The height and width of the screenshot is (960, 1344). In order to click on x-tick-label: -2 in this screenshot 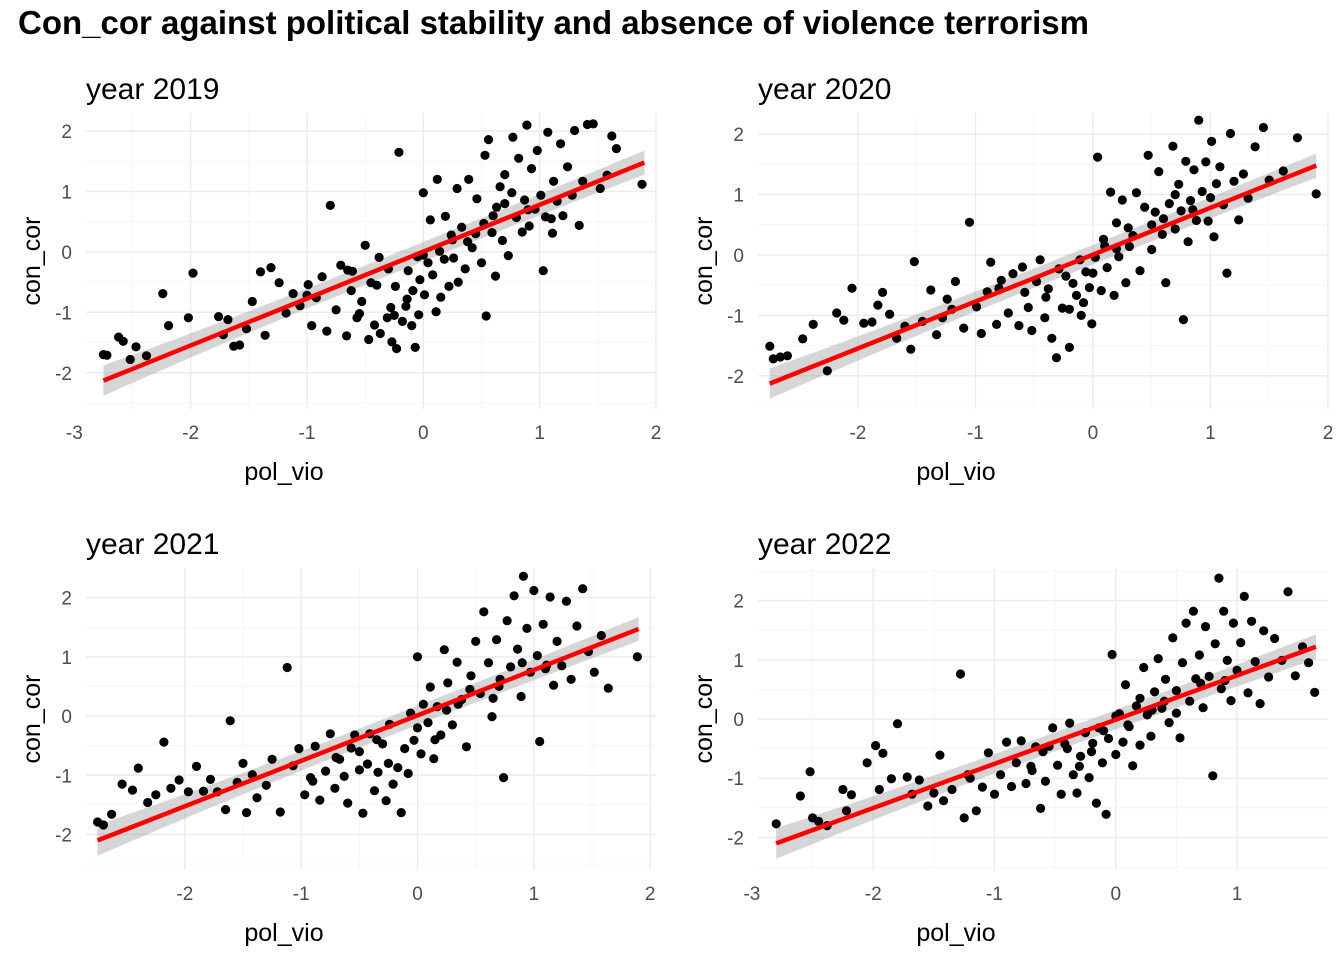, I will do `click(190, 433)`.